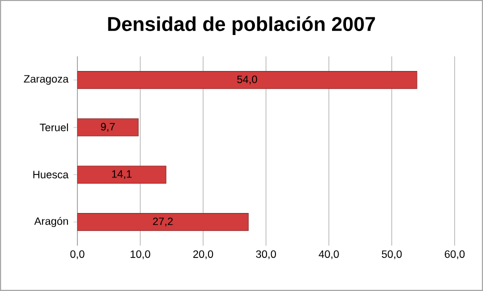  What do you see at coordinates (241, 26) in the screenshot?
I see `chart-title: Densidad de población 2007` at bounding box center [241, 26].